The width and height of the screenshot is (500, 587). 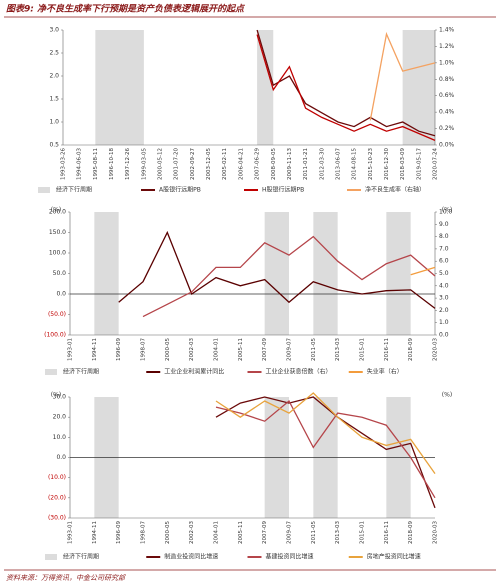 I want to click on y-tick-label: 100.0, so click(x=57, y=253).